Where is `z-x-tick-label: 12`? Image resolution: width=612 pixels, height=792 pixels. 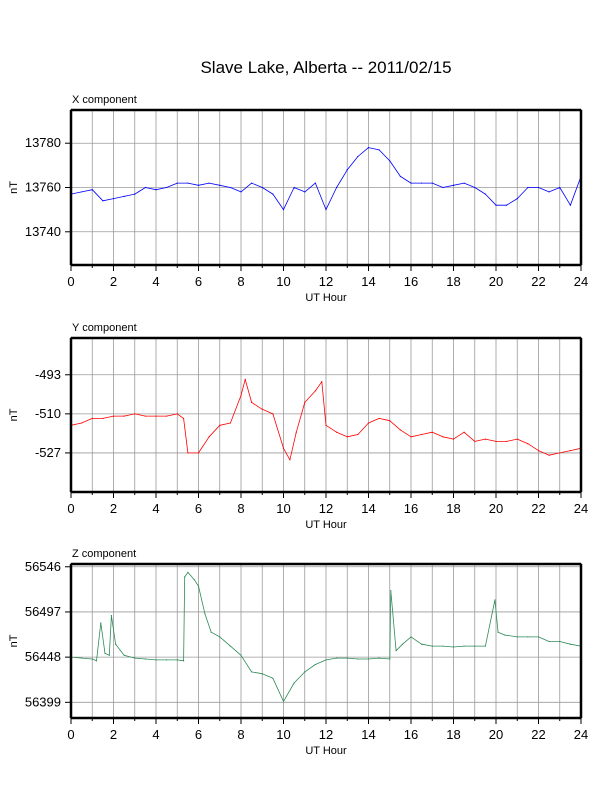
z-x-tick-label: 12 is located at coordinates (326, 734).